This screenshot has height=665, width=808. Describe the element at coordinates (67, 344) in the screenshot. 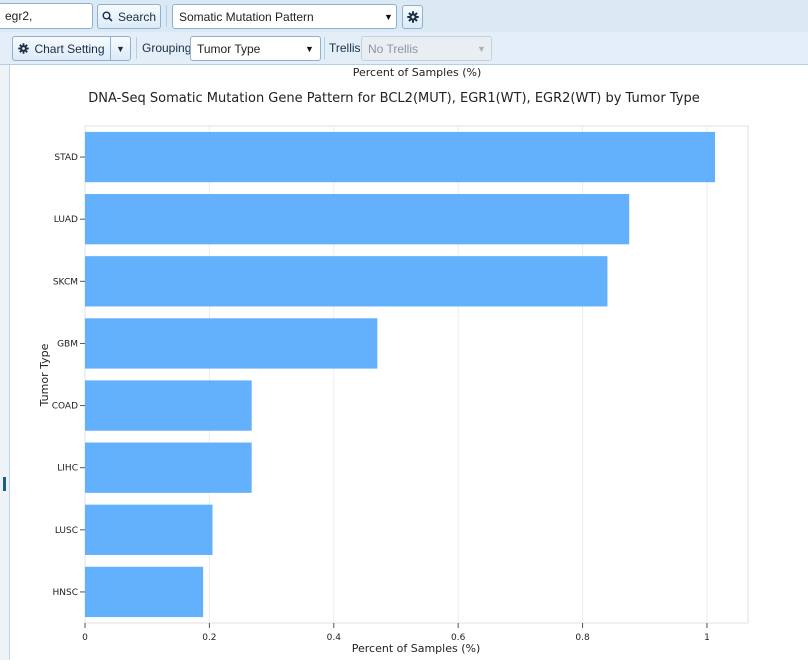

I see `y-tick-label: GBM` at that location.